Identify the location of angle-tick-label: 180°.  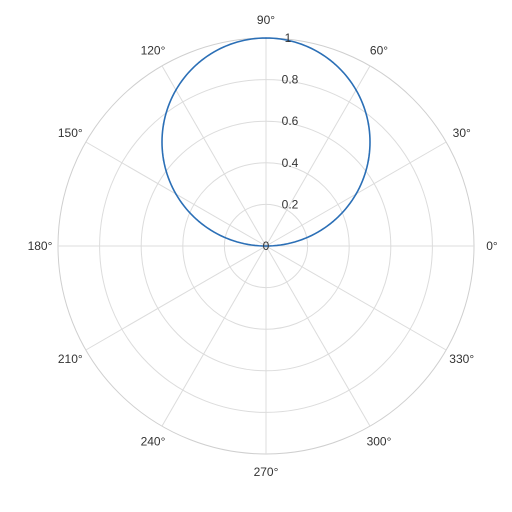
(40, 246).